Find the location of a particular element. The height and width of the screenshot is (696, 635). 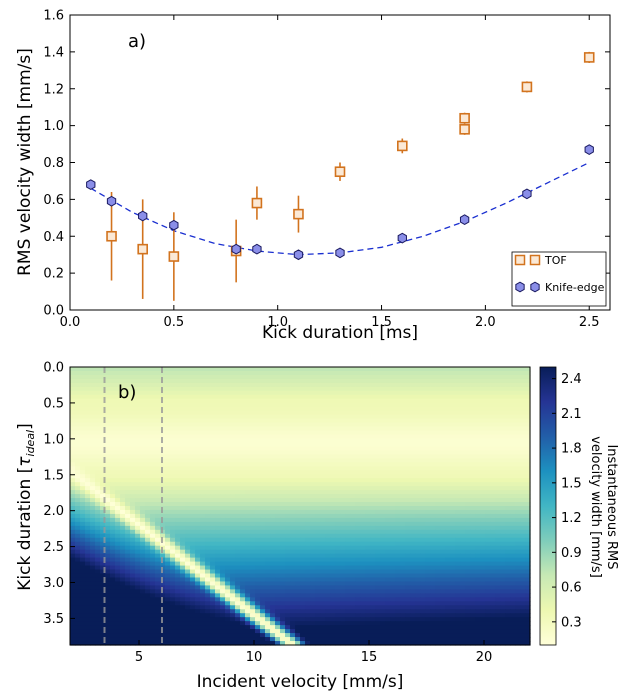

a-xtick-label: 0.0 is located at coordinates (70, 322).